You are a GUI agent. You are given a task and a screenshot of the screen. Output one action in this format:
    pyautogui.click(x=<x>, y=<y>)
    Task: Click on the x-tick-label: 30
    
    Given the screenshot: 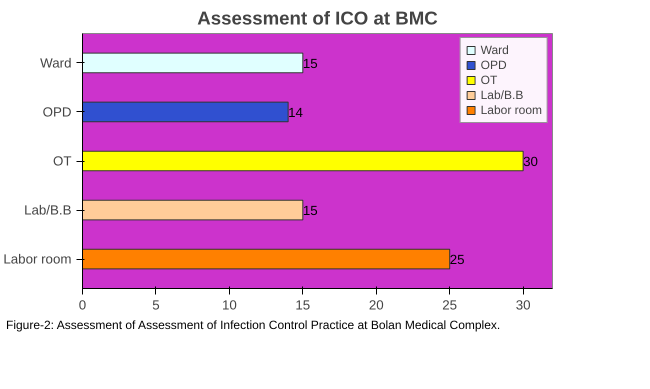 What is the action you would take?
    pyautogui.click(x=523, y=305)
    